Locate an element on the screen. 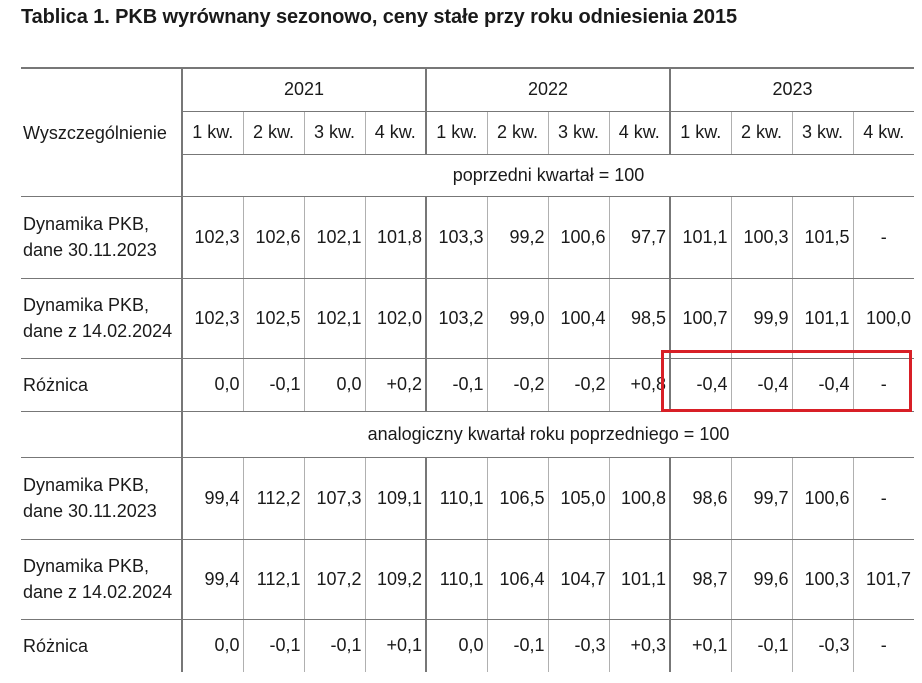 The width and height of the screenshot is (922, 683). year-header: 2021 is located at coordinates (303, 89).